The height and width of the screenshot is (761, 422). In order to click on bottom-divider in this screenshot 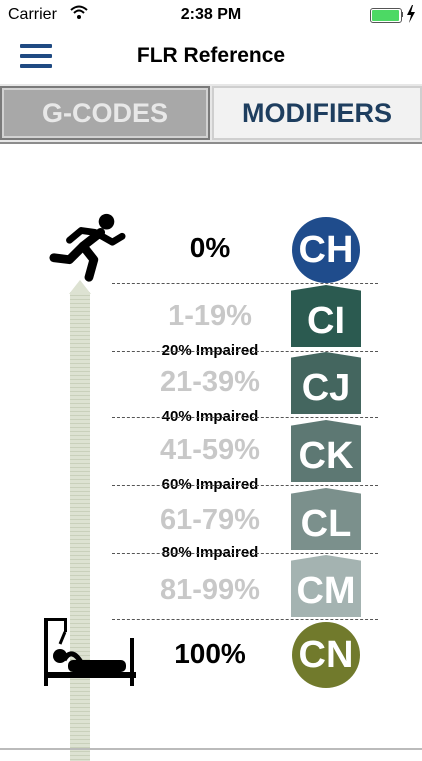, I will do `click(211, 749)`.